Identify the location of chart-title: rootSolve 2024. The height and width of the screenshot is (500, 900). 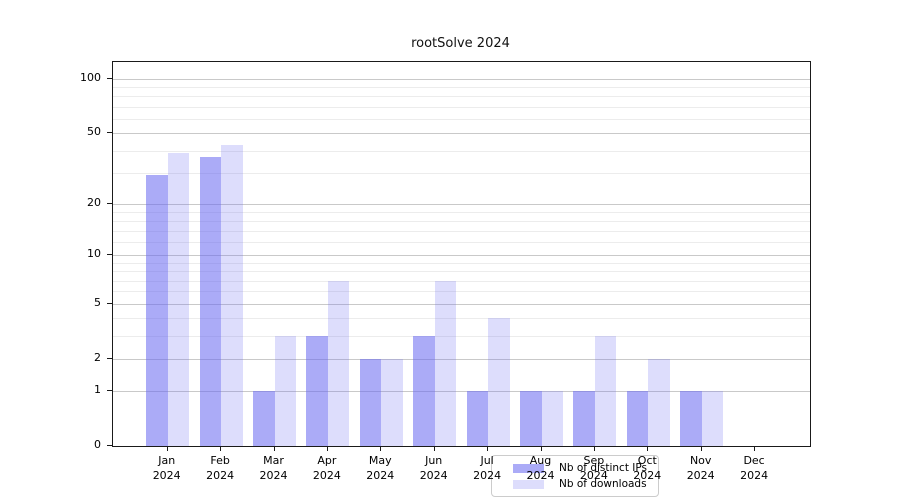
(460, 43).